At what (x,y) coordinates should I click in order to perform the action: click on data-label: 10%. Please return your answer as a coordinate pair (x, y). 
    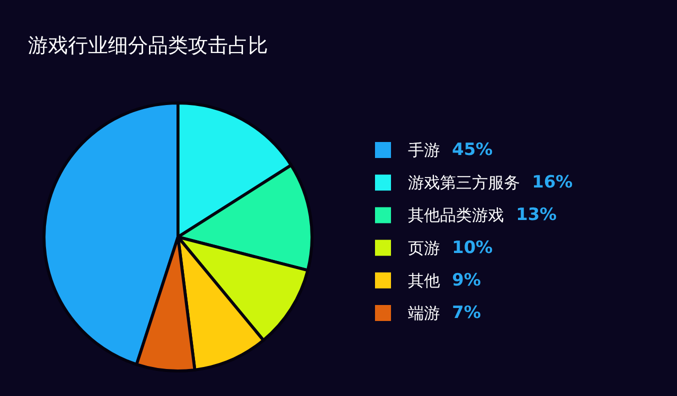
    Looking at the image, I should click on (472, 248).